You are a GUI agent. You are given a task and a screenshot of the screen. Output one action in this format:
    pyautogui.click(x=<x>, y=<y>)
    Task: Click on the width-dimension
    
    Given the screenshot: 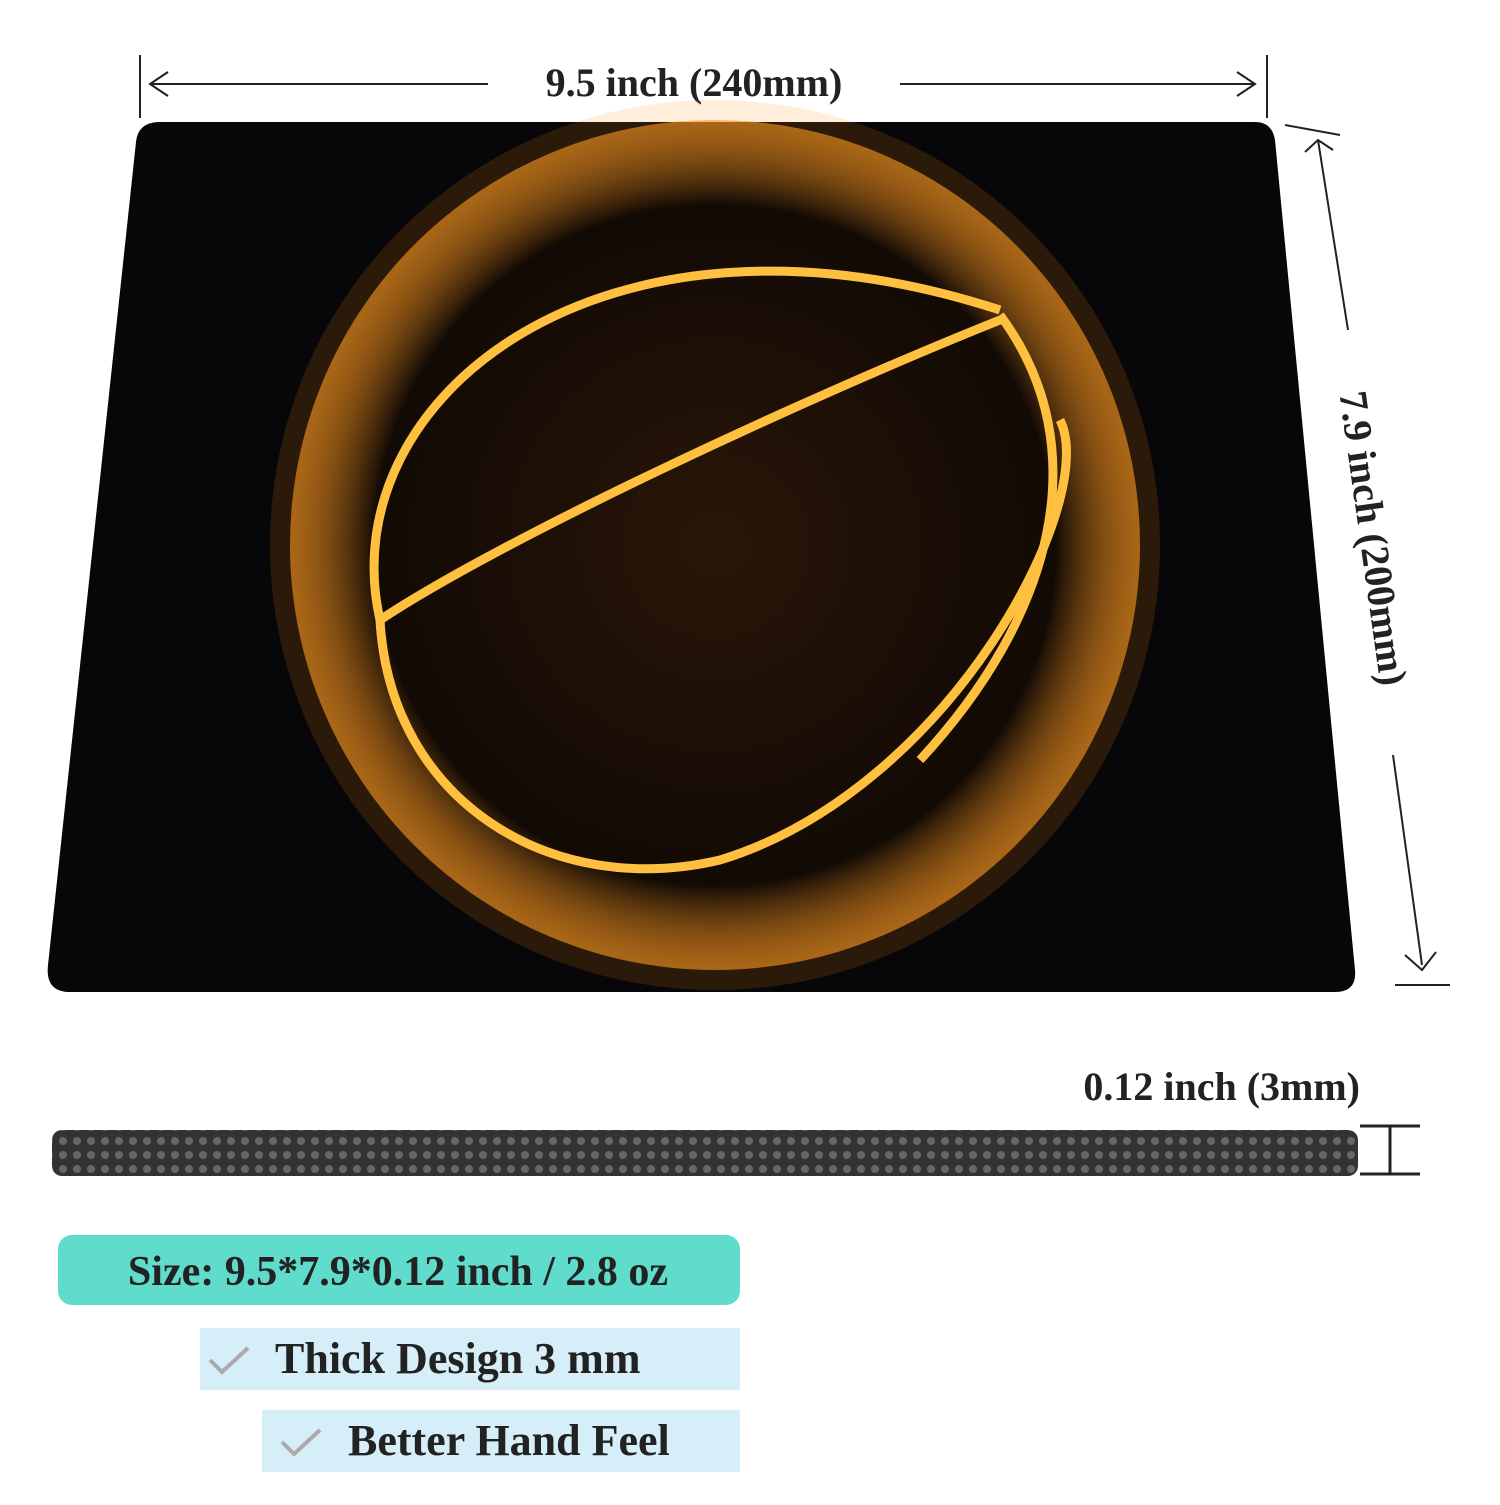 What is the action you would take?
    pyautogui.click(x=703, y=86)
    